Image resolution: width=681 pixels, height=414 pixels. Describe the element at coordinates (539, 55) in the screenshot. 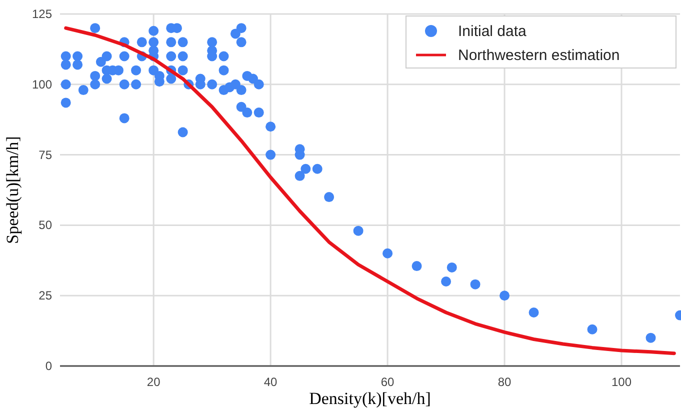

I see `legend-label: Northwestern estimation` at that location.